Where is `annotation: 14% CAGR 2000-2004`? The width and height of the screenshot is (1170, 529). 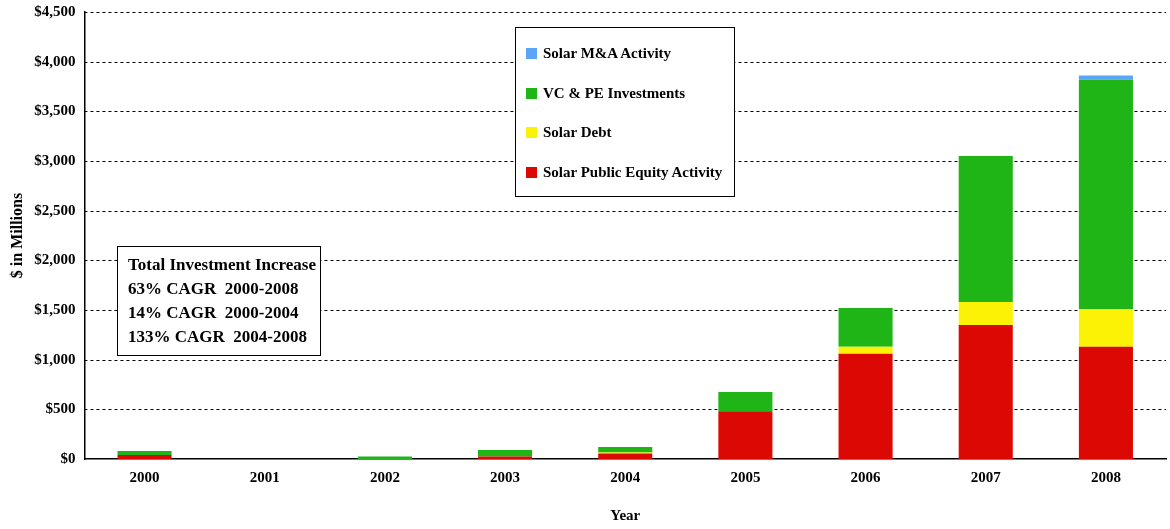
annotation: 14% CAGR 2000-2004 is located at coordinates (213, 312).